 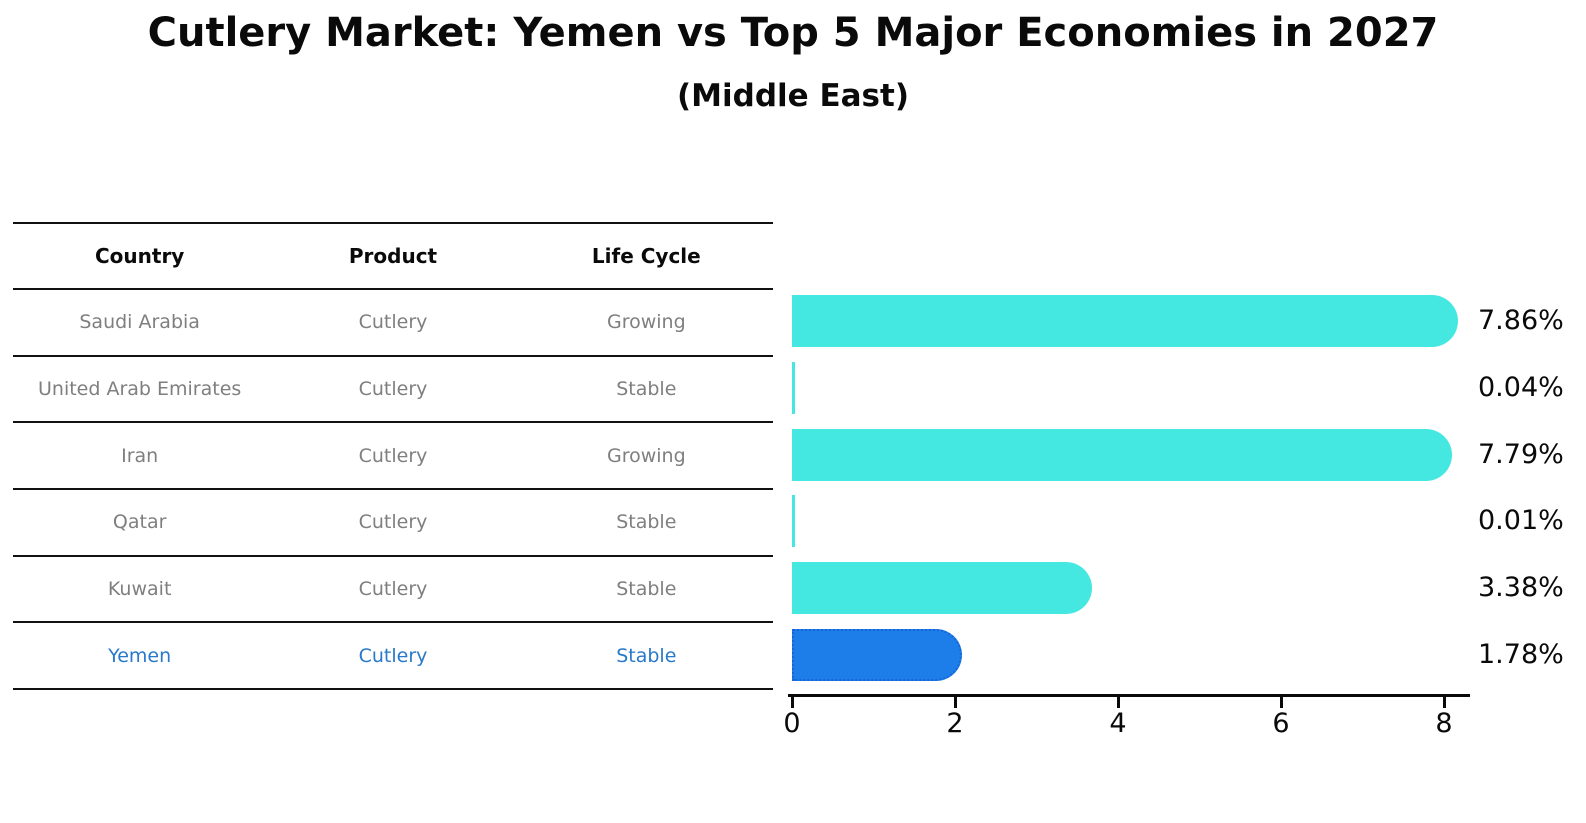 What do you see at coordinates (1129, 695) in the screenshot?
I see `x-axis-line` at bounding box center [1129, 695].